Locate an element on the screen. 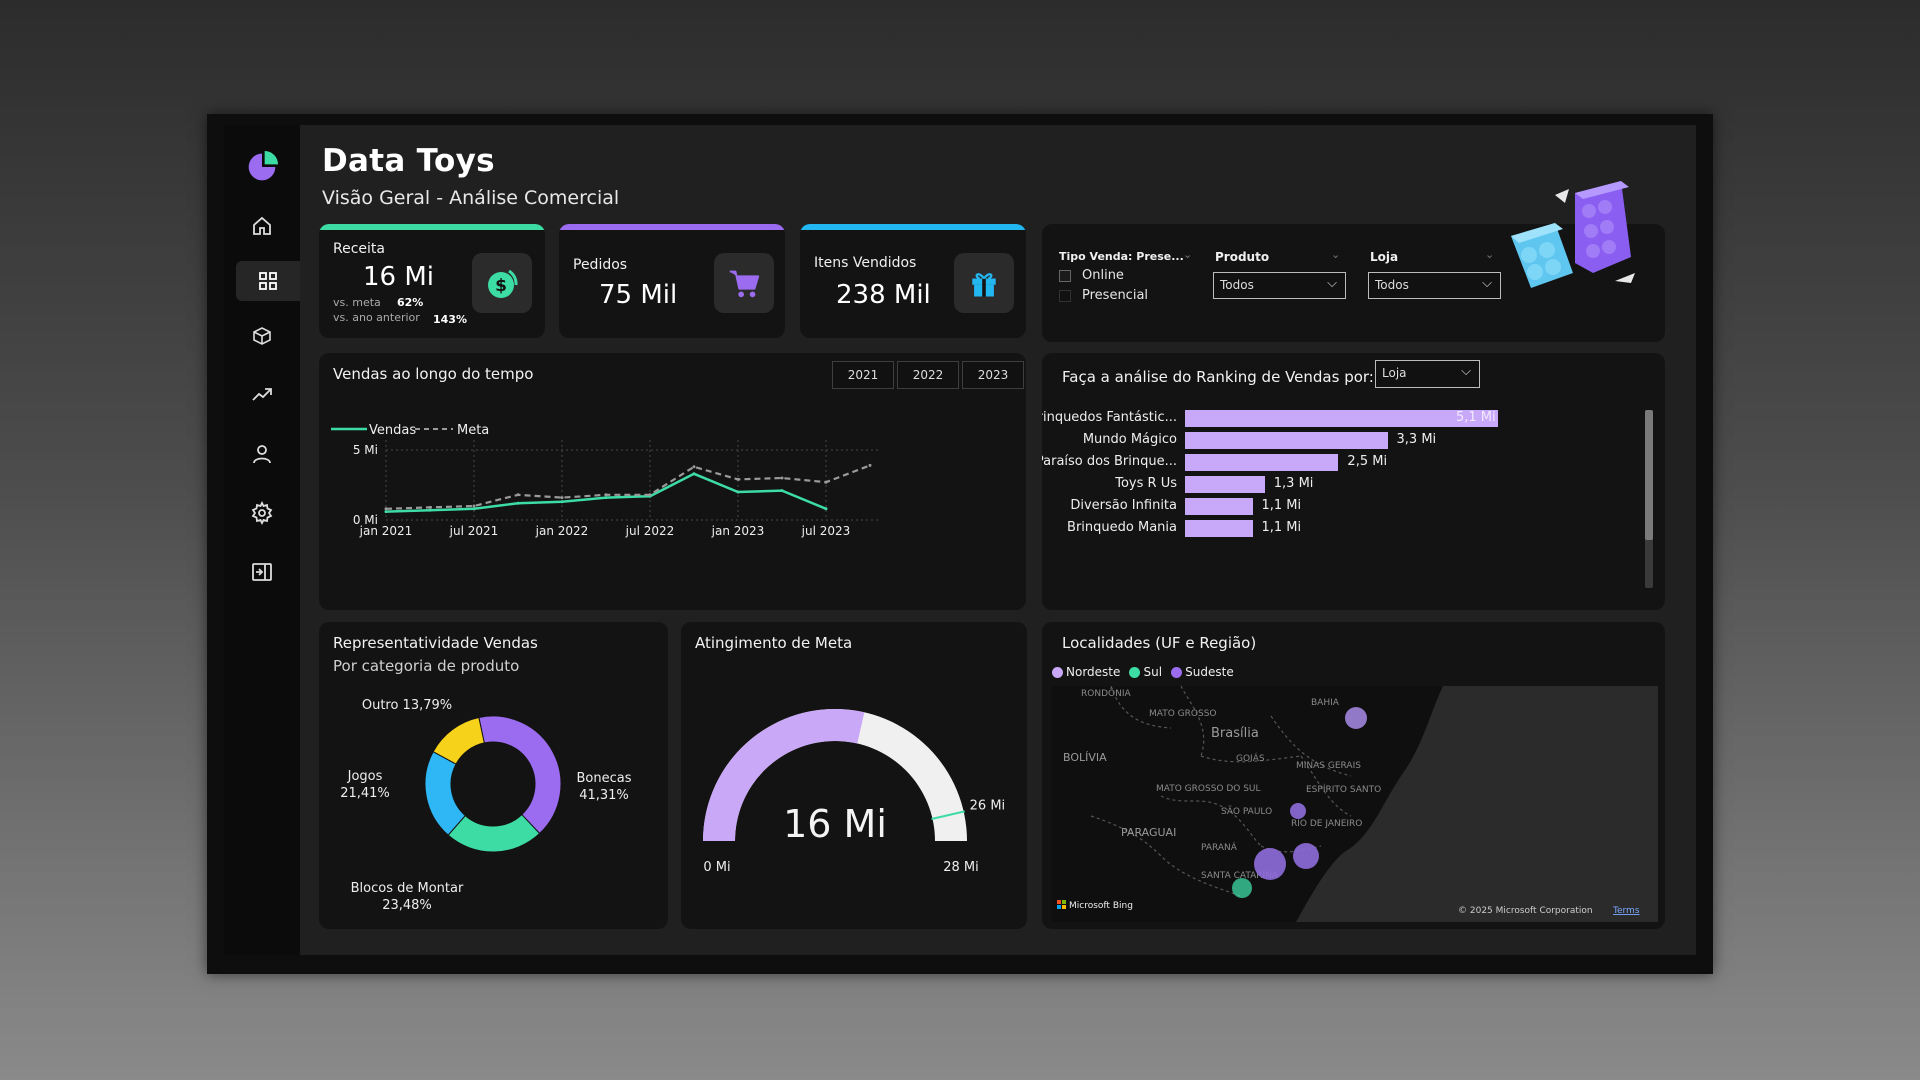 This screenshot has width=1920, height=1080. x-tick-label: jul 2022 is located at coordinates (650, 531).